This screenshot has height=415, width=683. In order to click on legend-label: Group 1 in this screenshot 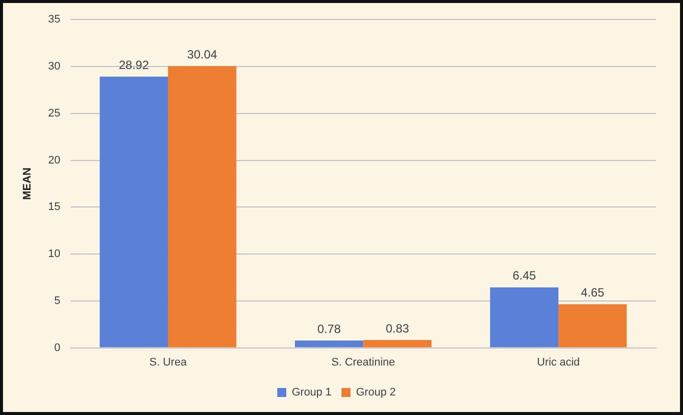, I will do `click(312, 392)`.